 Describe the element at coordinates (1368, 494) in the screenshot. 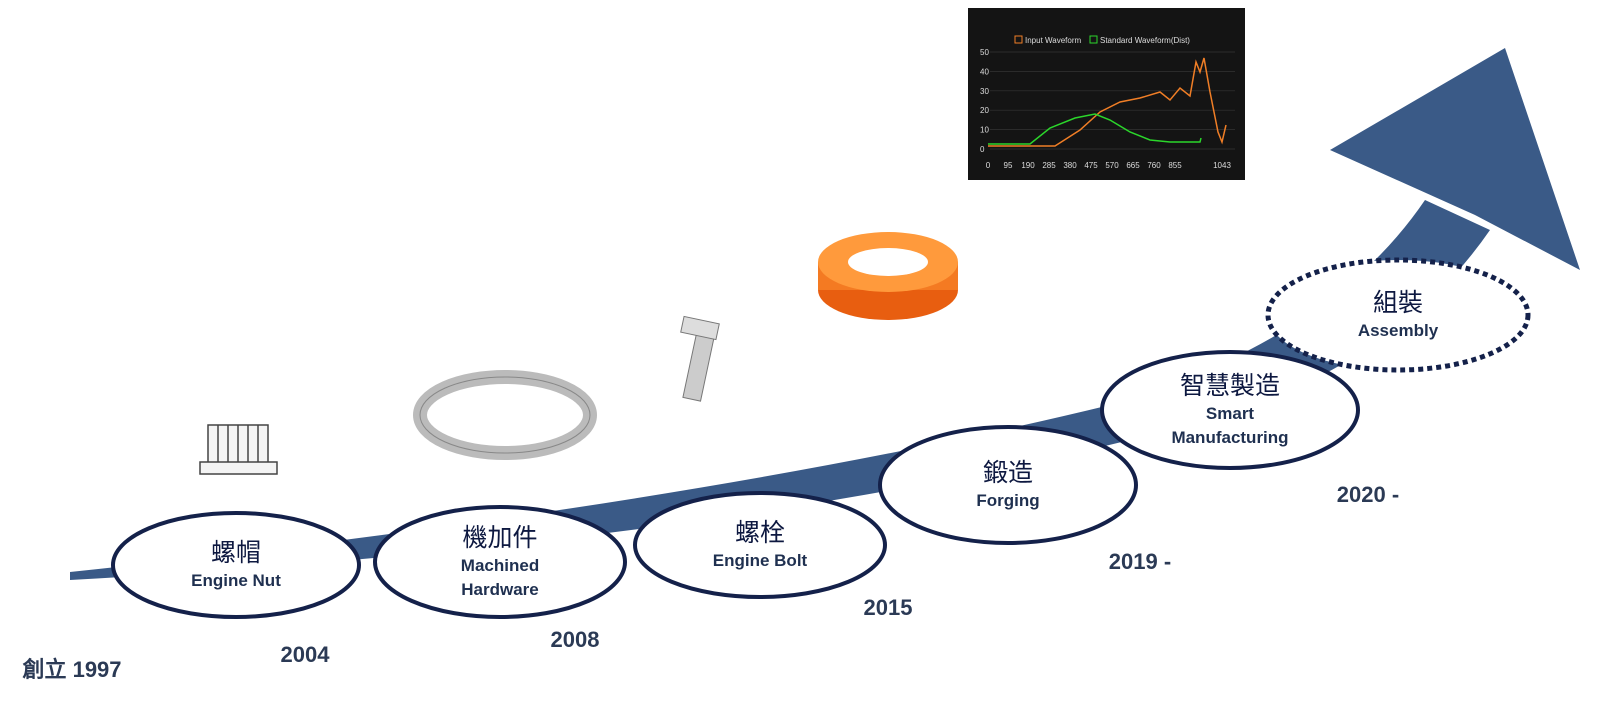

I see `milestone-year: 2020 -` at that location.